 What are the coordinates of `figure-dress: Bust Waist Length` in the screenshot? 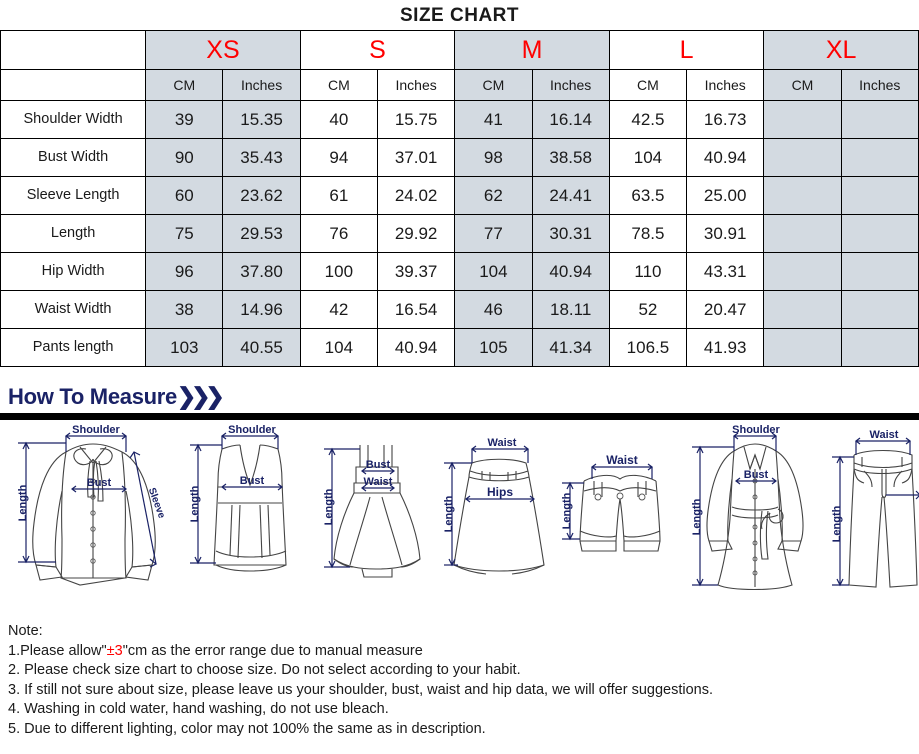 It's located at (377, 514).